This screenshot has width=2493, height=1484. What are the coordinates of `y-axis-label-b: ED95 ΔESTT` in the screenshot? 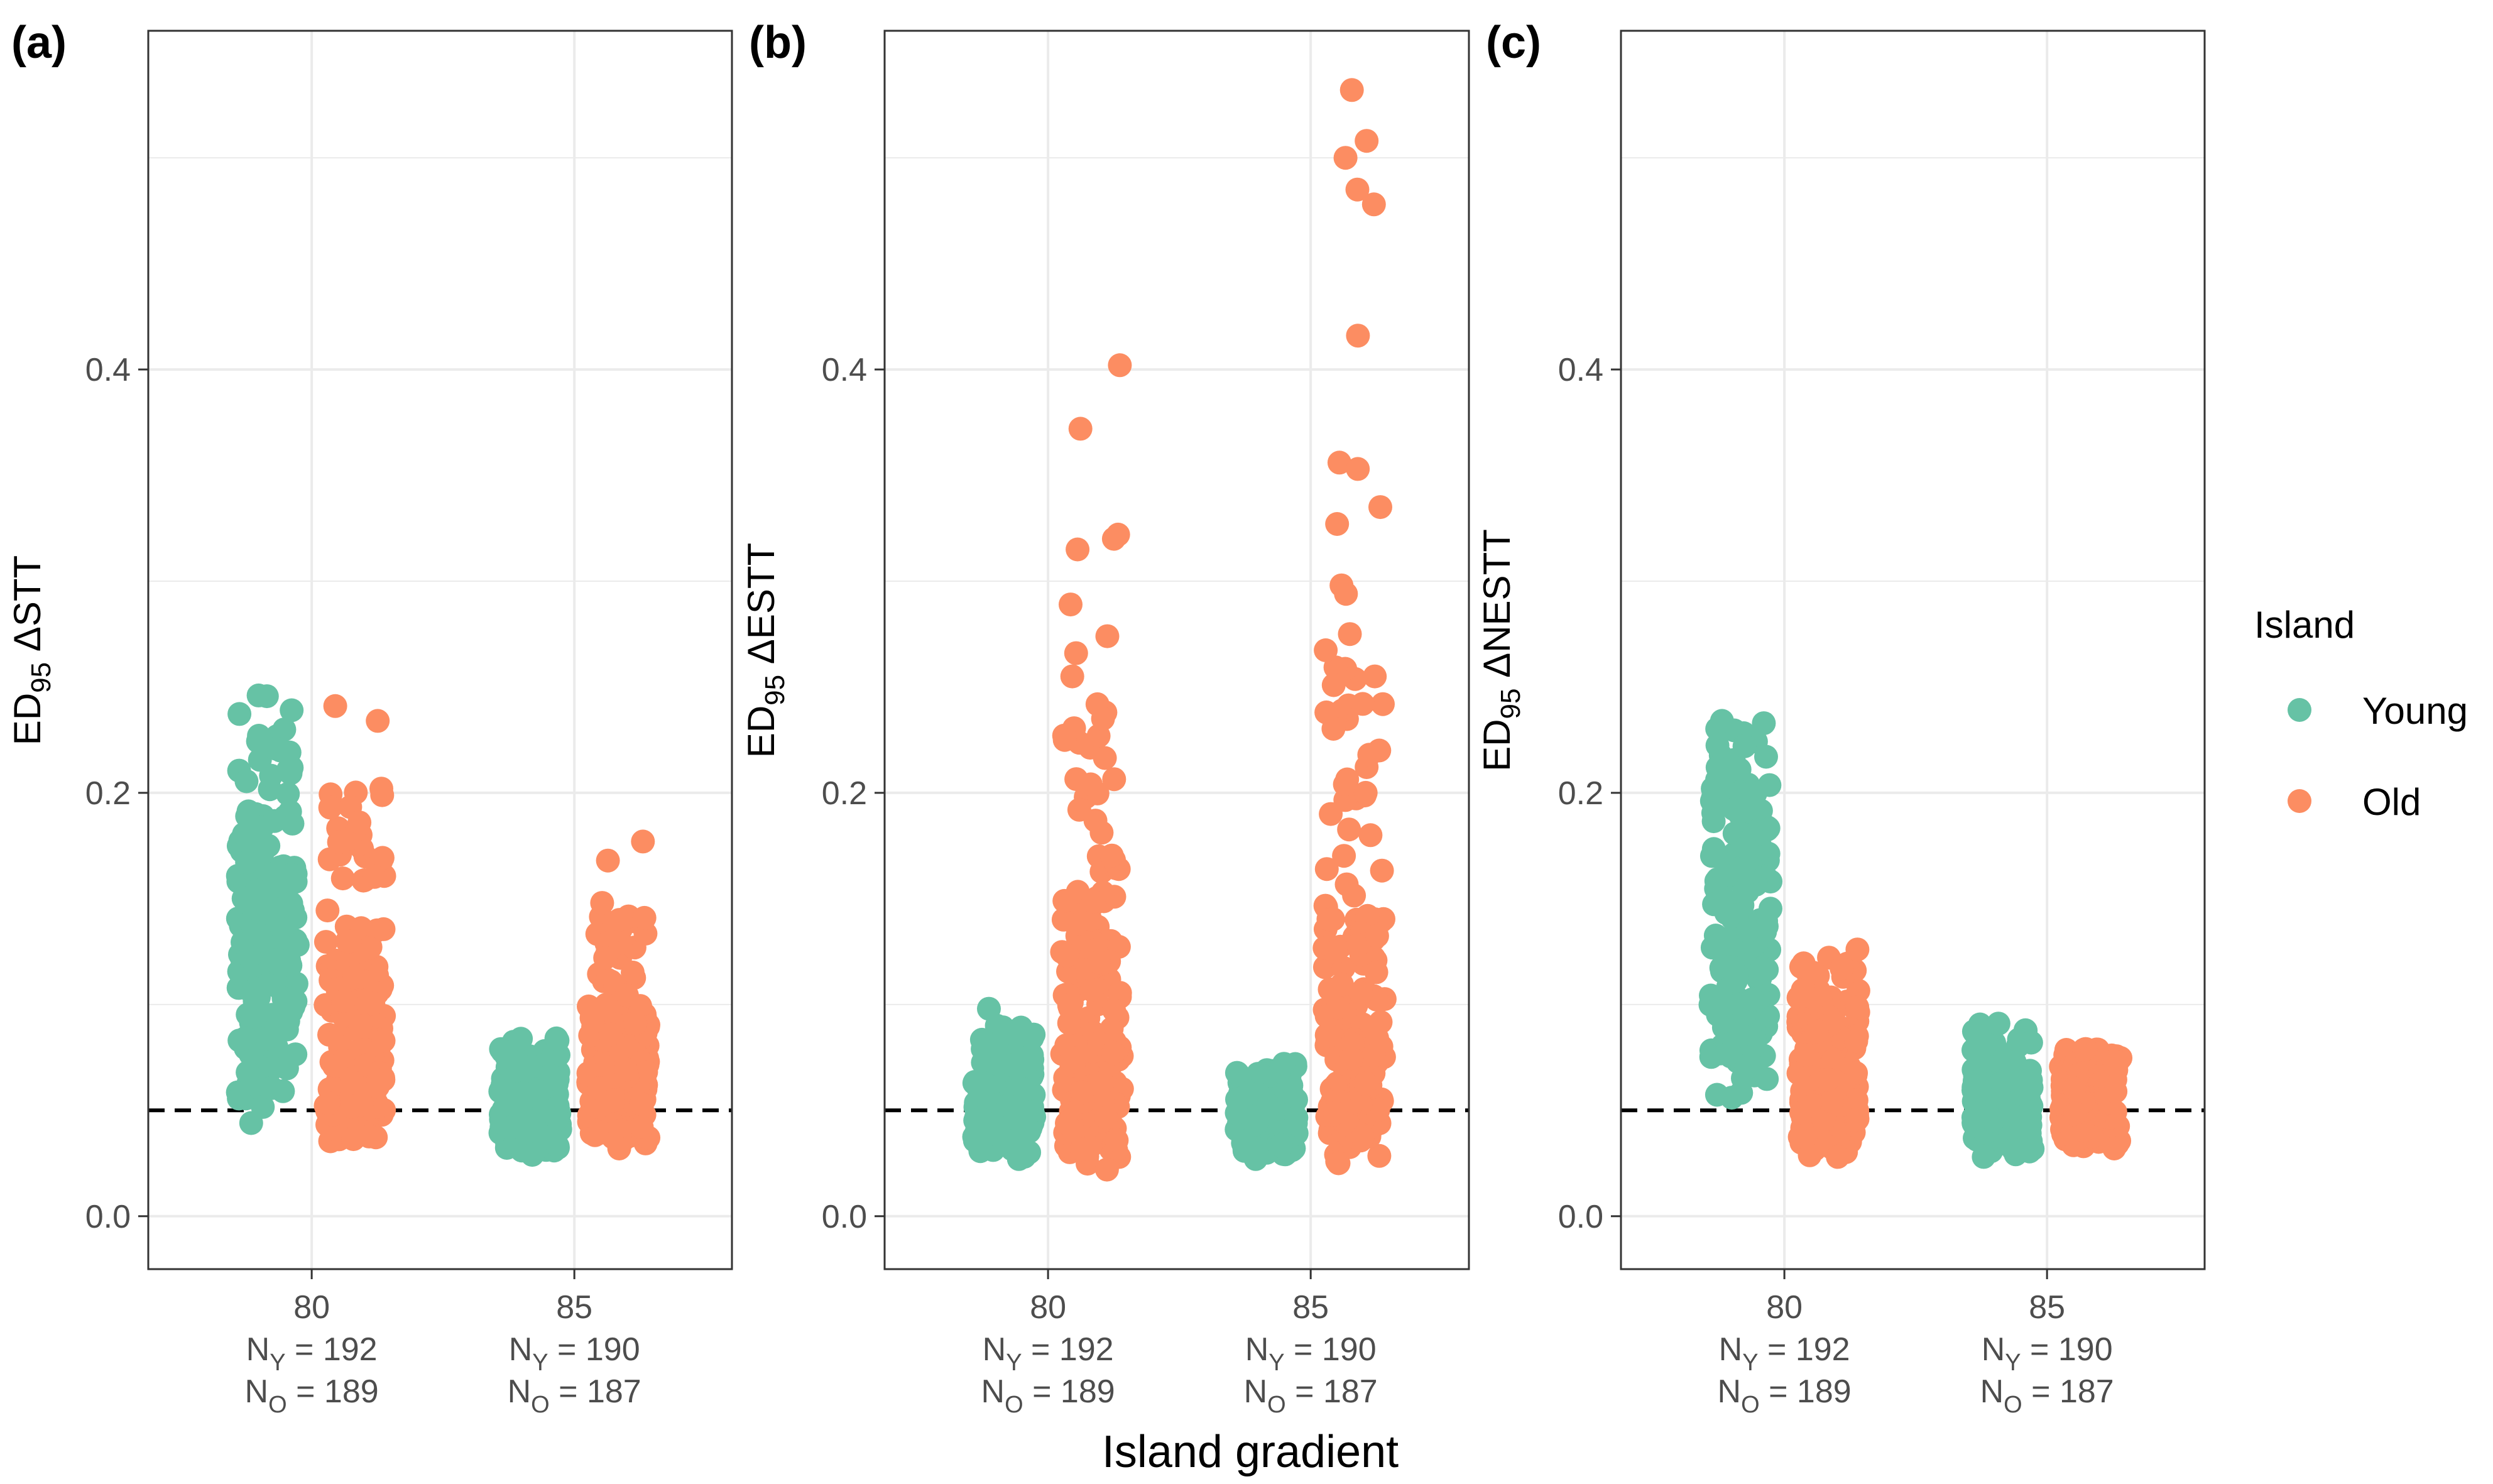 It's located at (765, 650).